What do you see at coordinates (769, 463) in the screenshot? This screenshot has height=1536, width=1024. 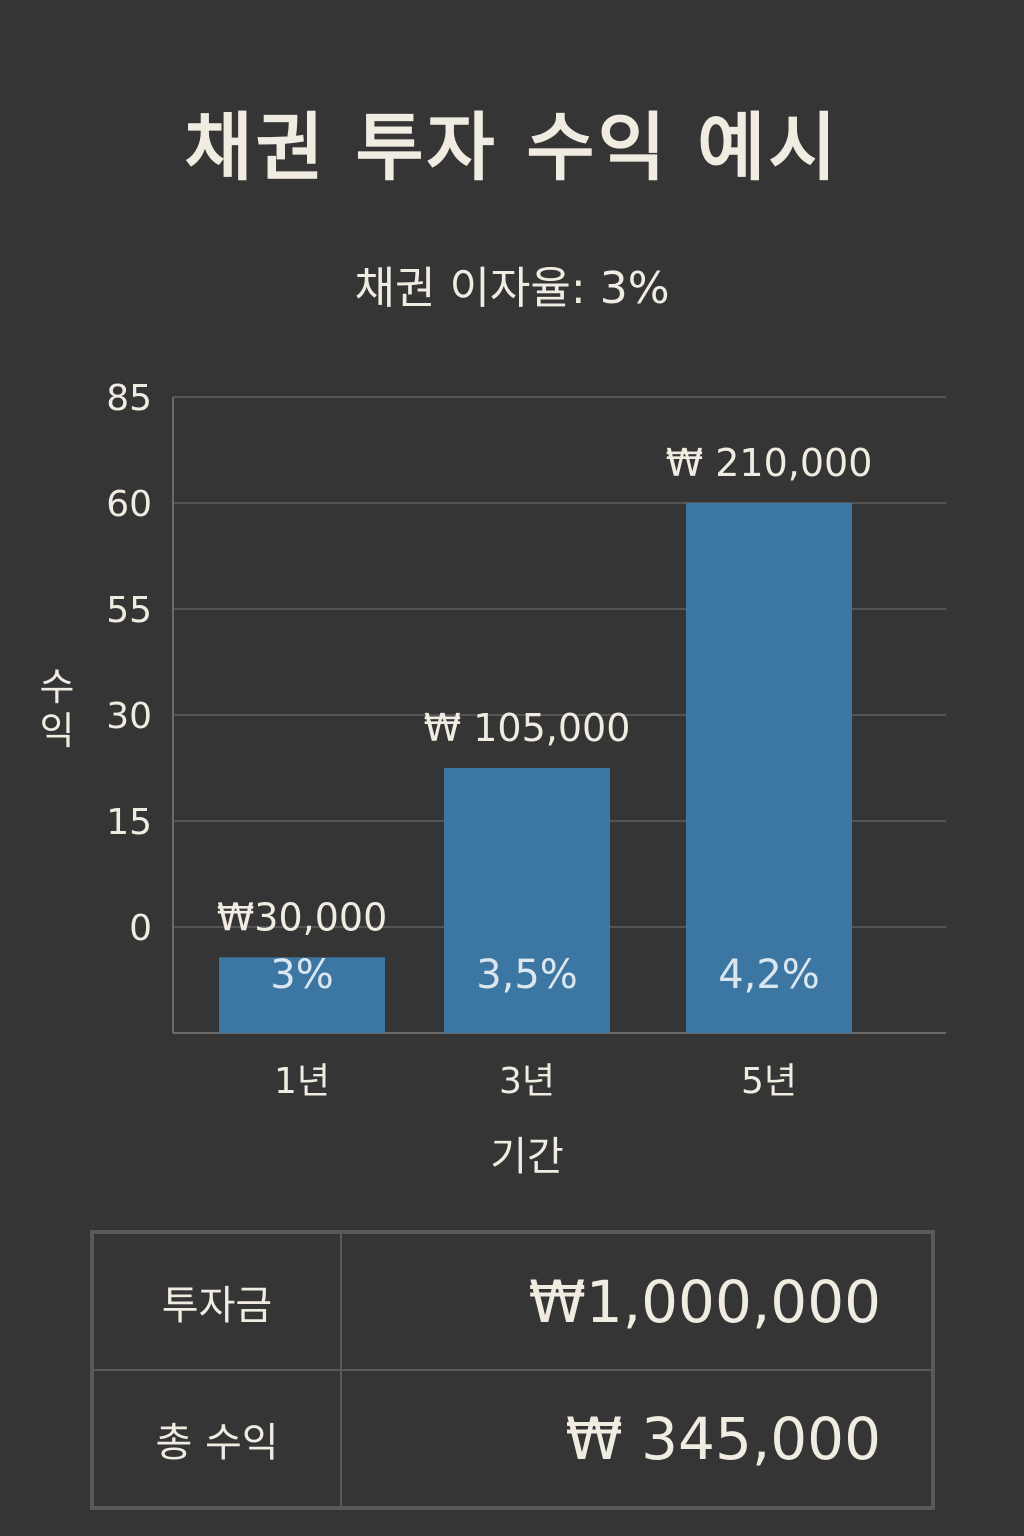 I see `bar-value-label: ₩ 210,000` at bounding box center [769, 463].